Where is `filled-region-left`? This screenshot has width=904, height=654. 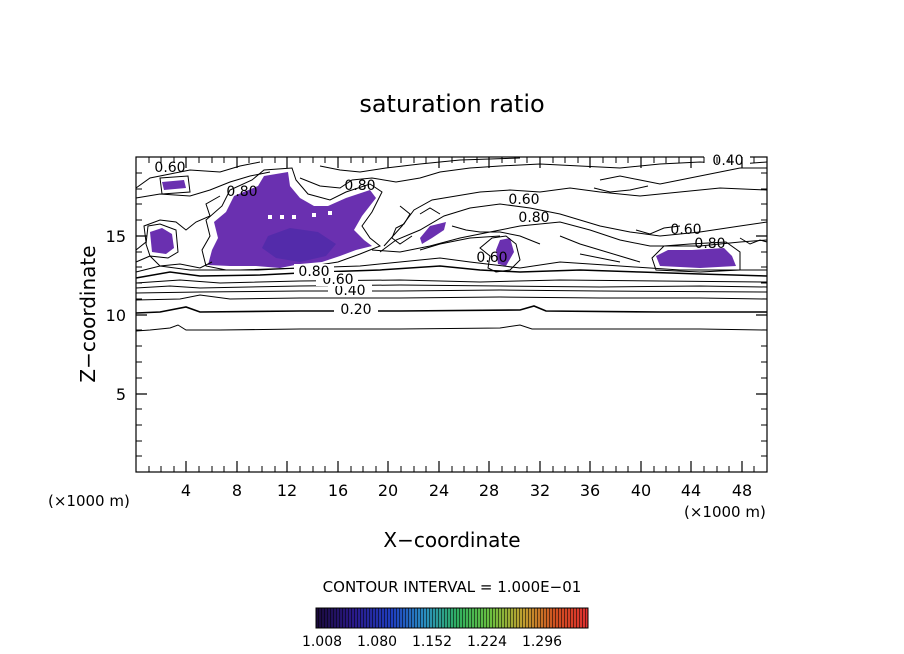
filled-region-left is located at coordinates (162, 241).